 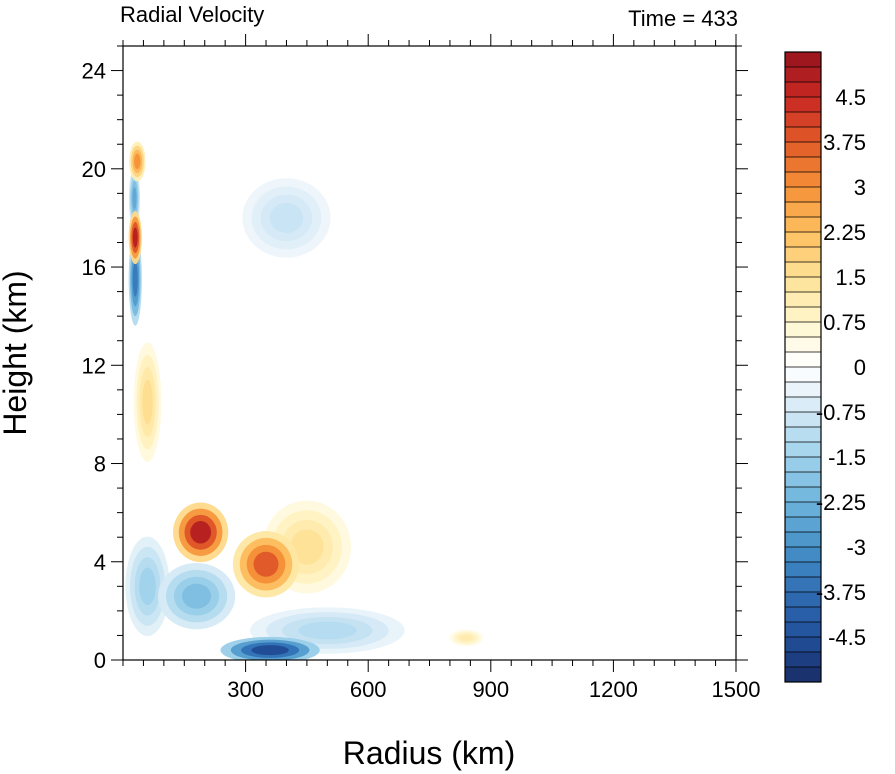 What do you see at coordinates (860, 367) in the screenshot?
I see `colorbar-label: 0` at bounding box center [860, 367].